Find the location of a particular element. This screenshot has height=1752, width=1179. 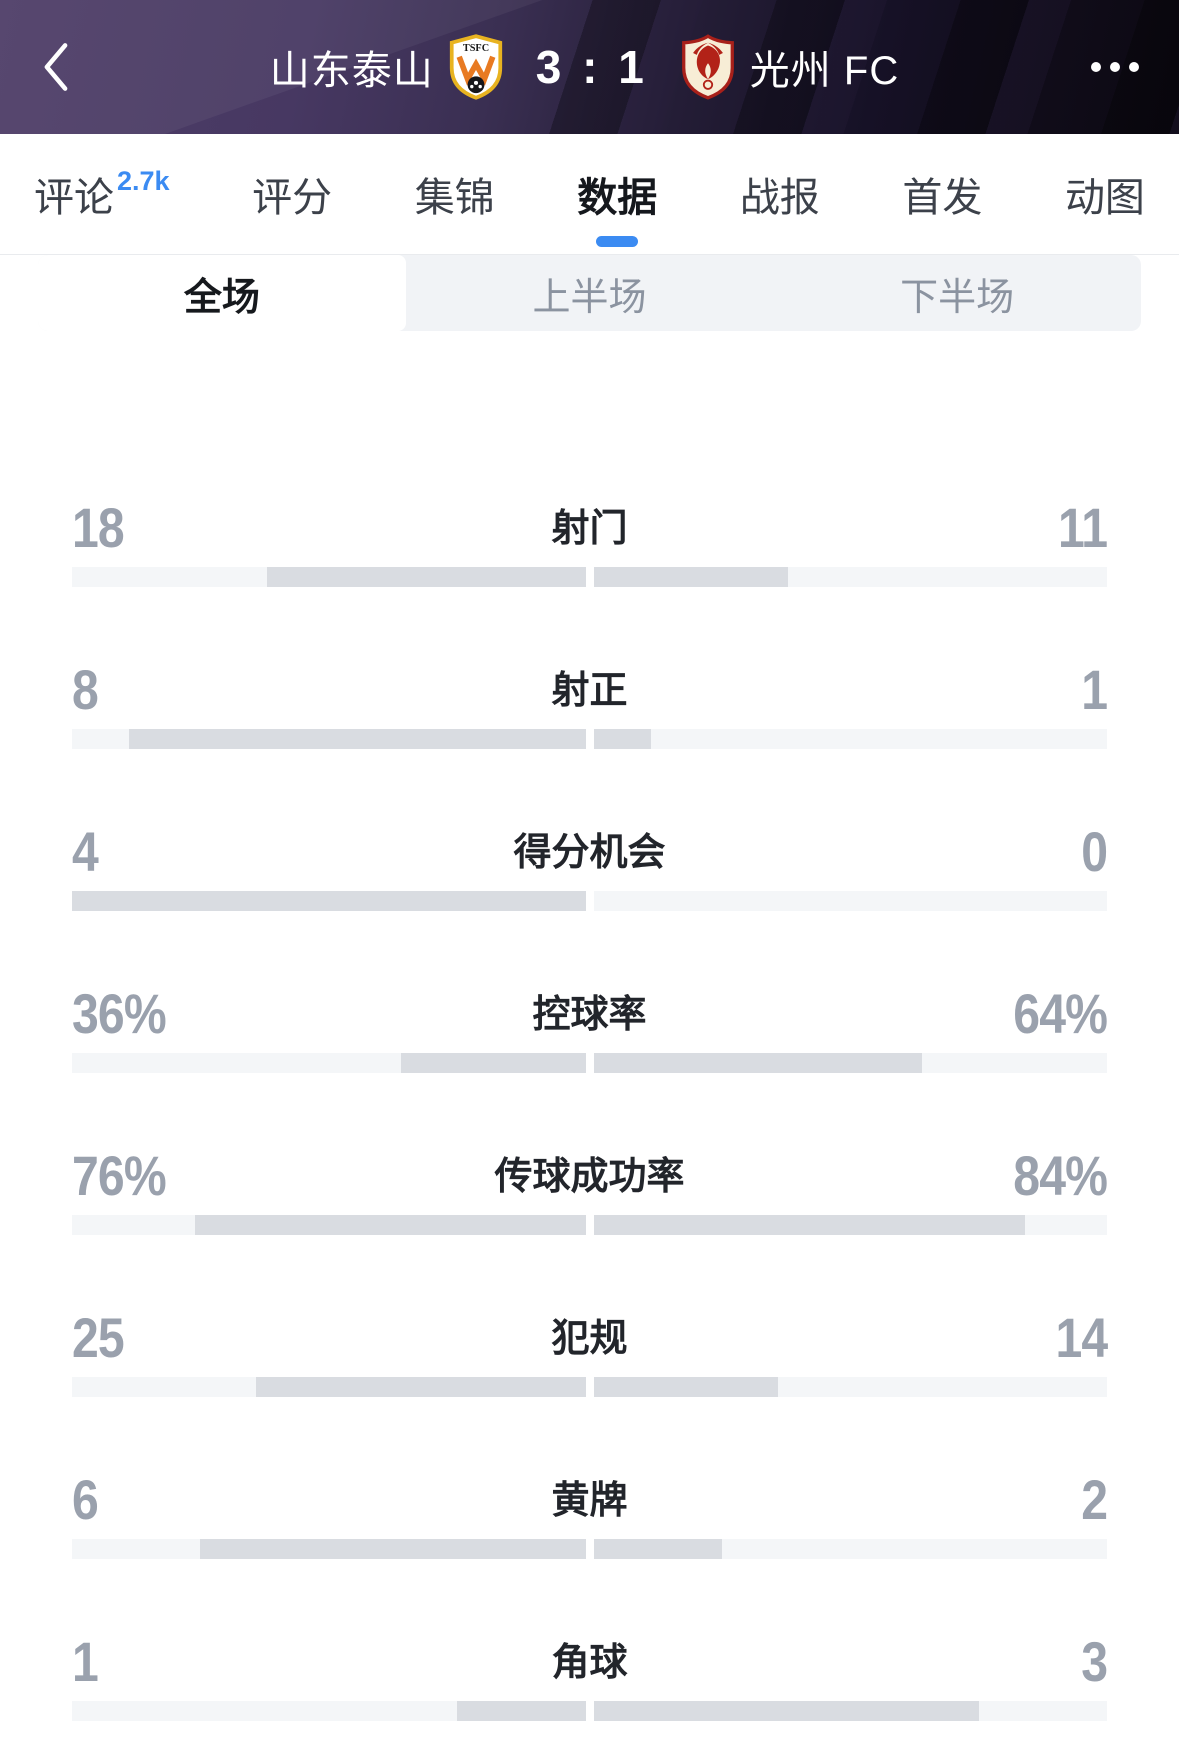

segment-下半场: 下半场 is located at coordinates (957, 297).